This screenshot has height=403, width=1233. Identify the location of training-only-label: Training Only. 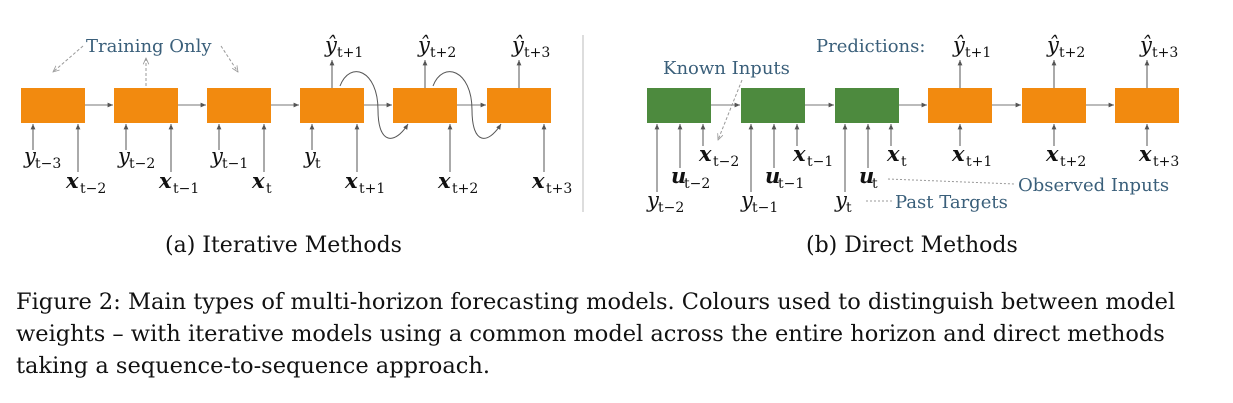
(149, 46).